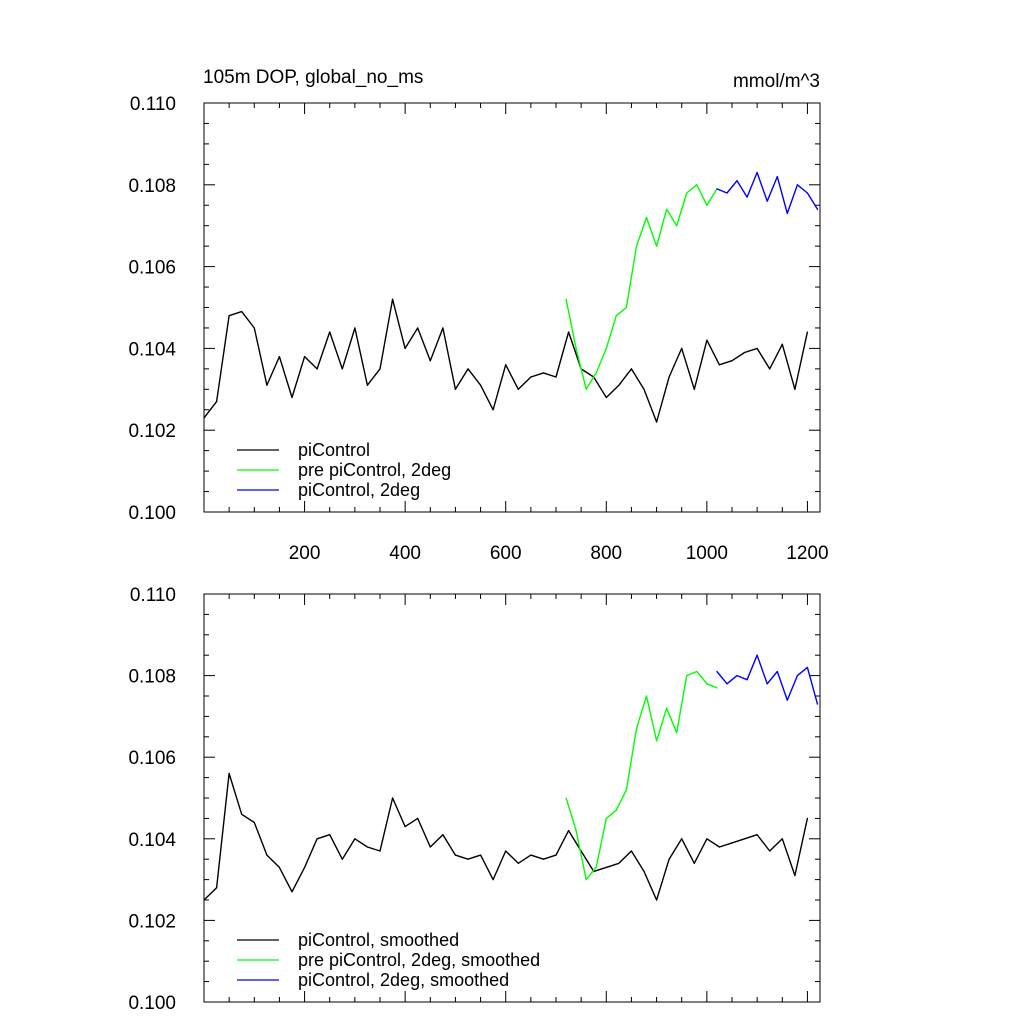 The image size is (1024, 1029). Describe the element at coordinates (405, 553) in the screenshot. I see `x-tick-label: 400` at that location.